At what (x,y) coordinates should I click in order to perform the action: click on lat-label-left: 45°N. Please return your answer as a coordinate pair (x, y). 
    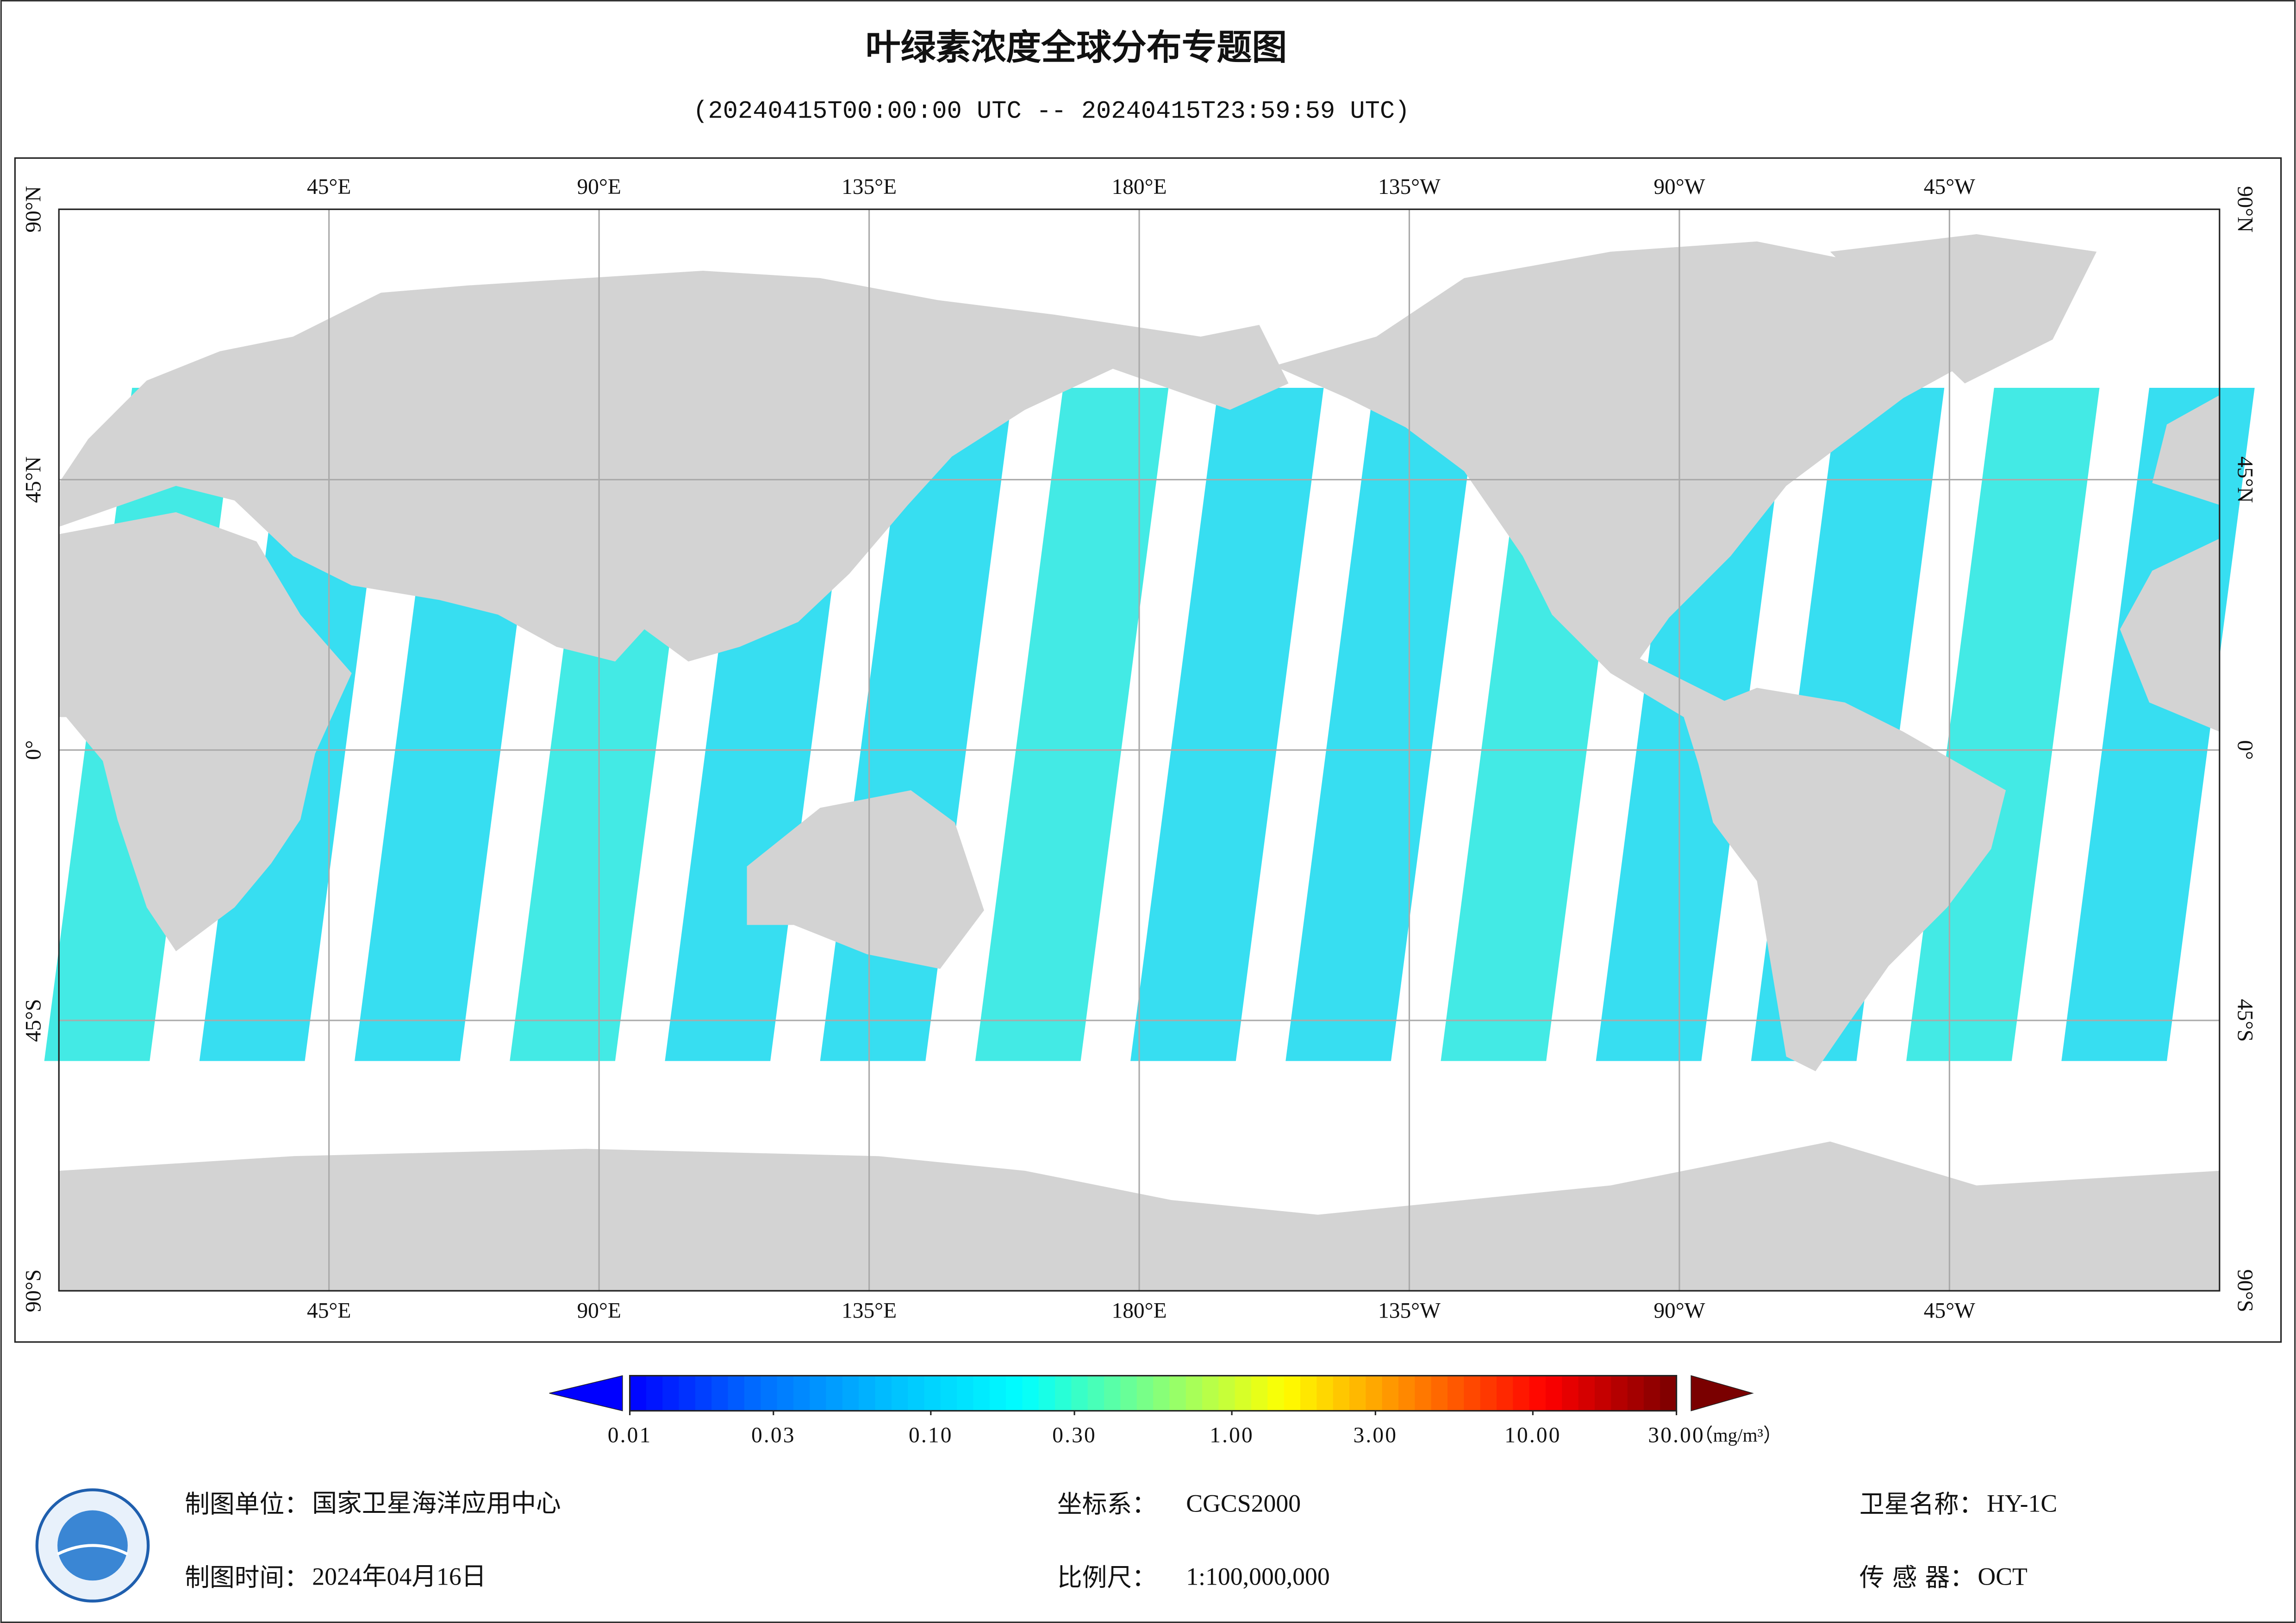
    Looking at the image, I should click on (34, 479).